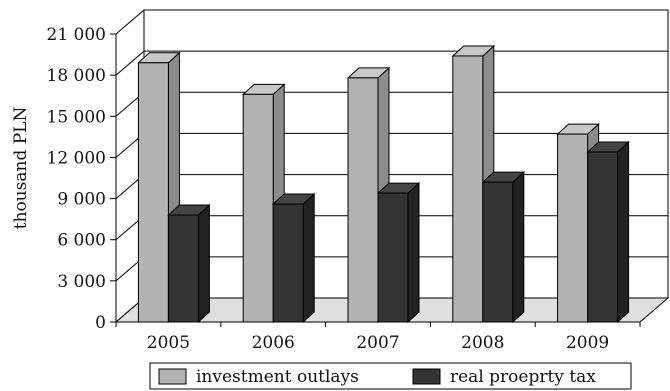  Describe the element at coordinates (273, 343) in the screenshot. I see `x-tick-label-2006: 2006` at that location.